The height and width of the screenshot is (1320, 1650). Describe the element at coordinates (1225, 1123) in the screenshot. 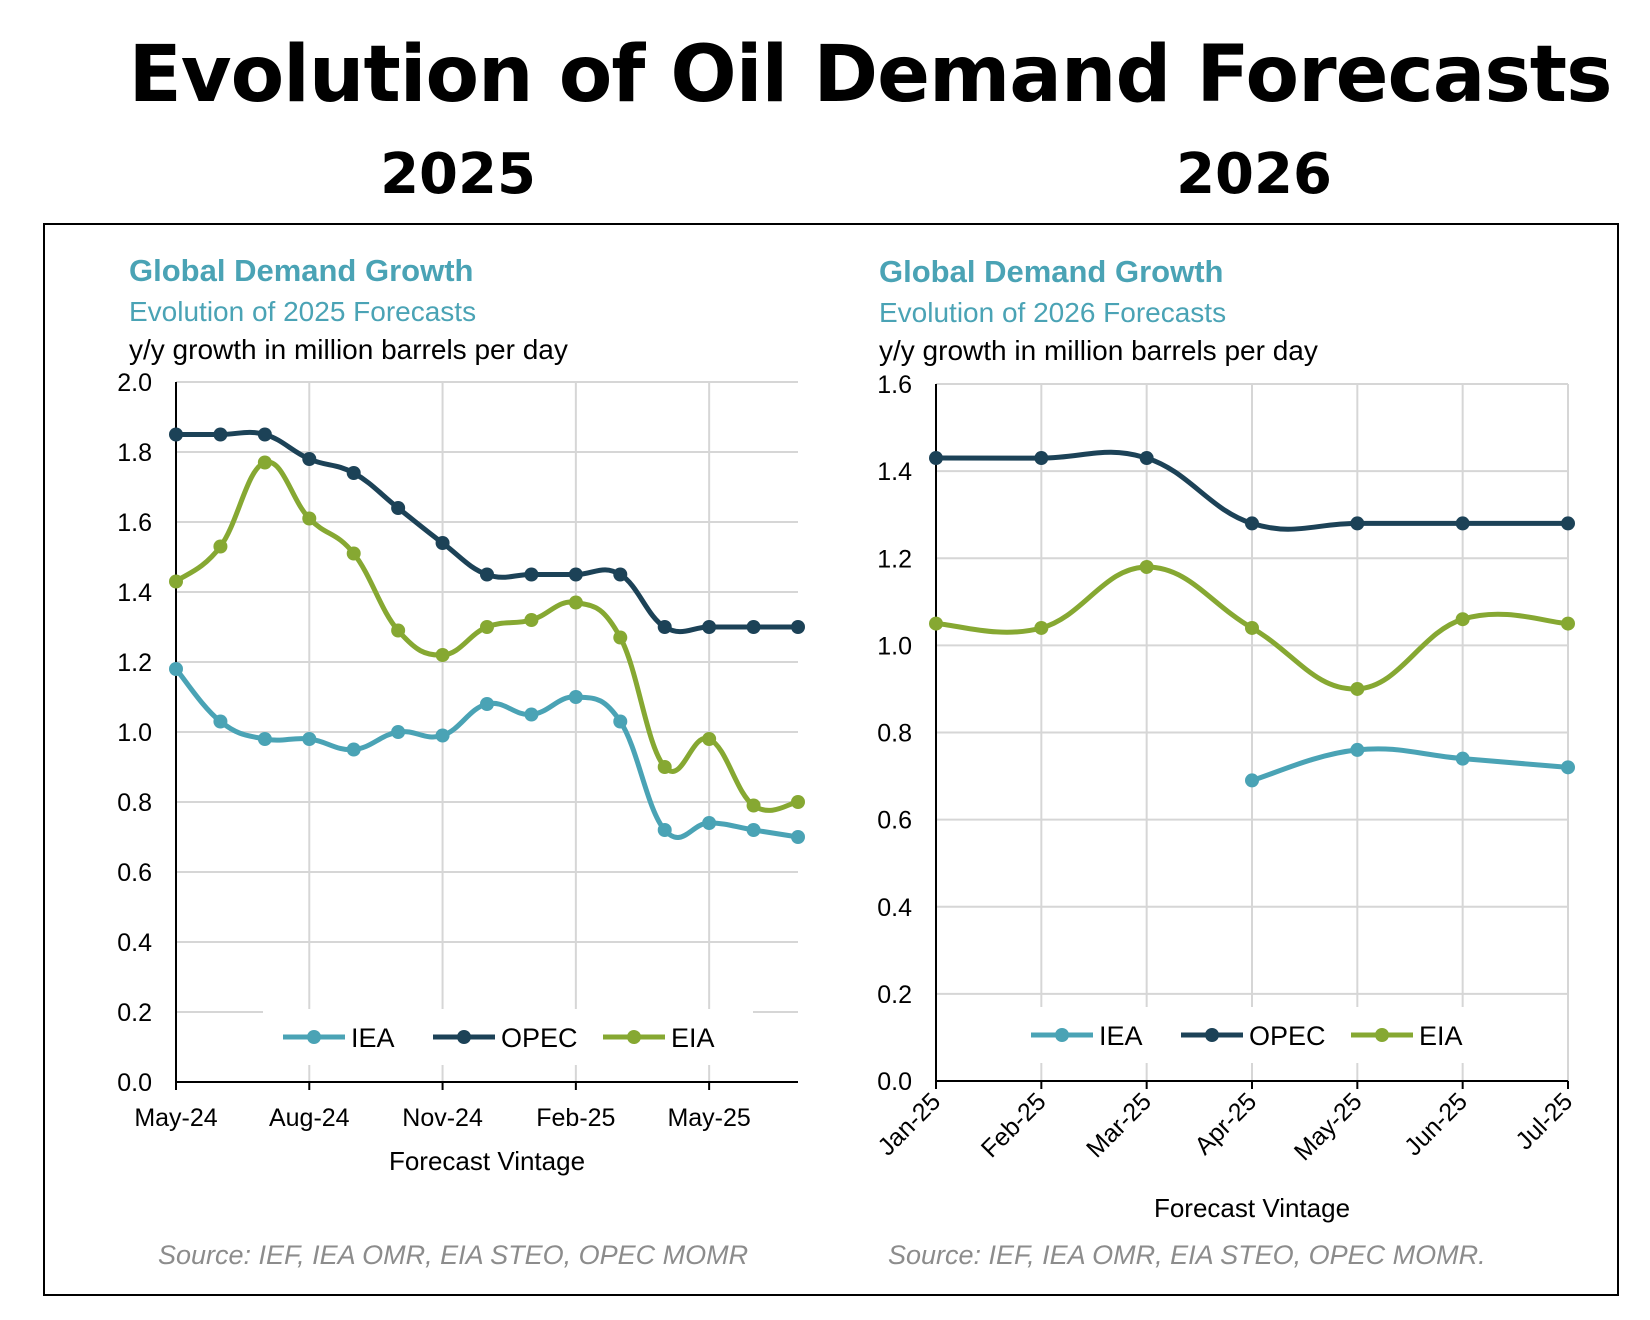

I see `x-tick-label: Apr-25` at that location.